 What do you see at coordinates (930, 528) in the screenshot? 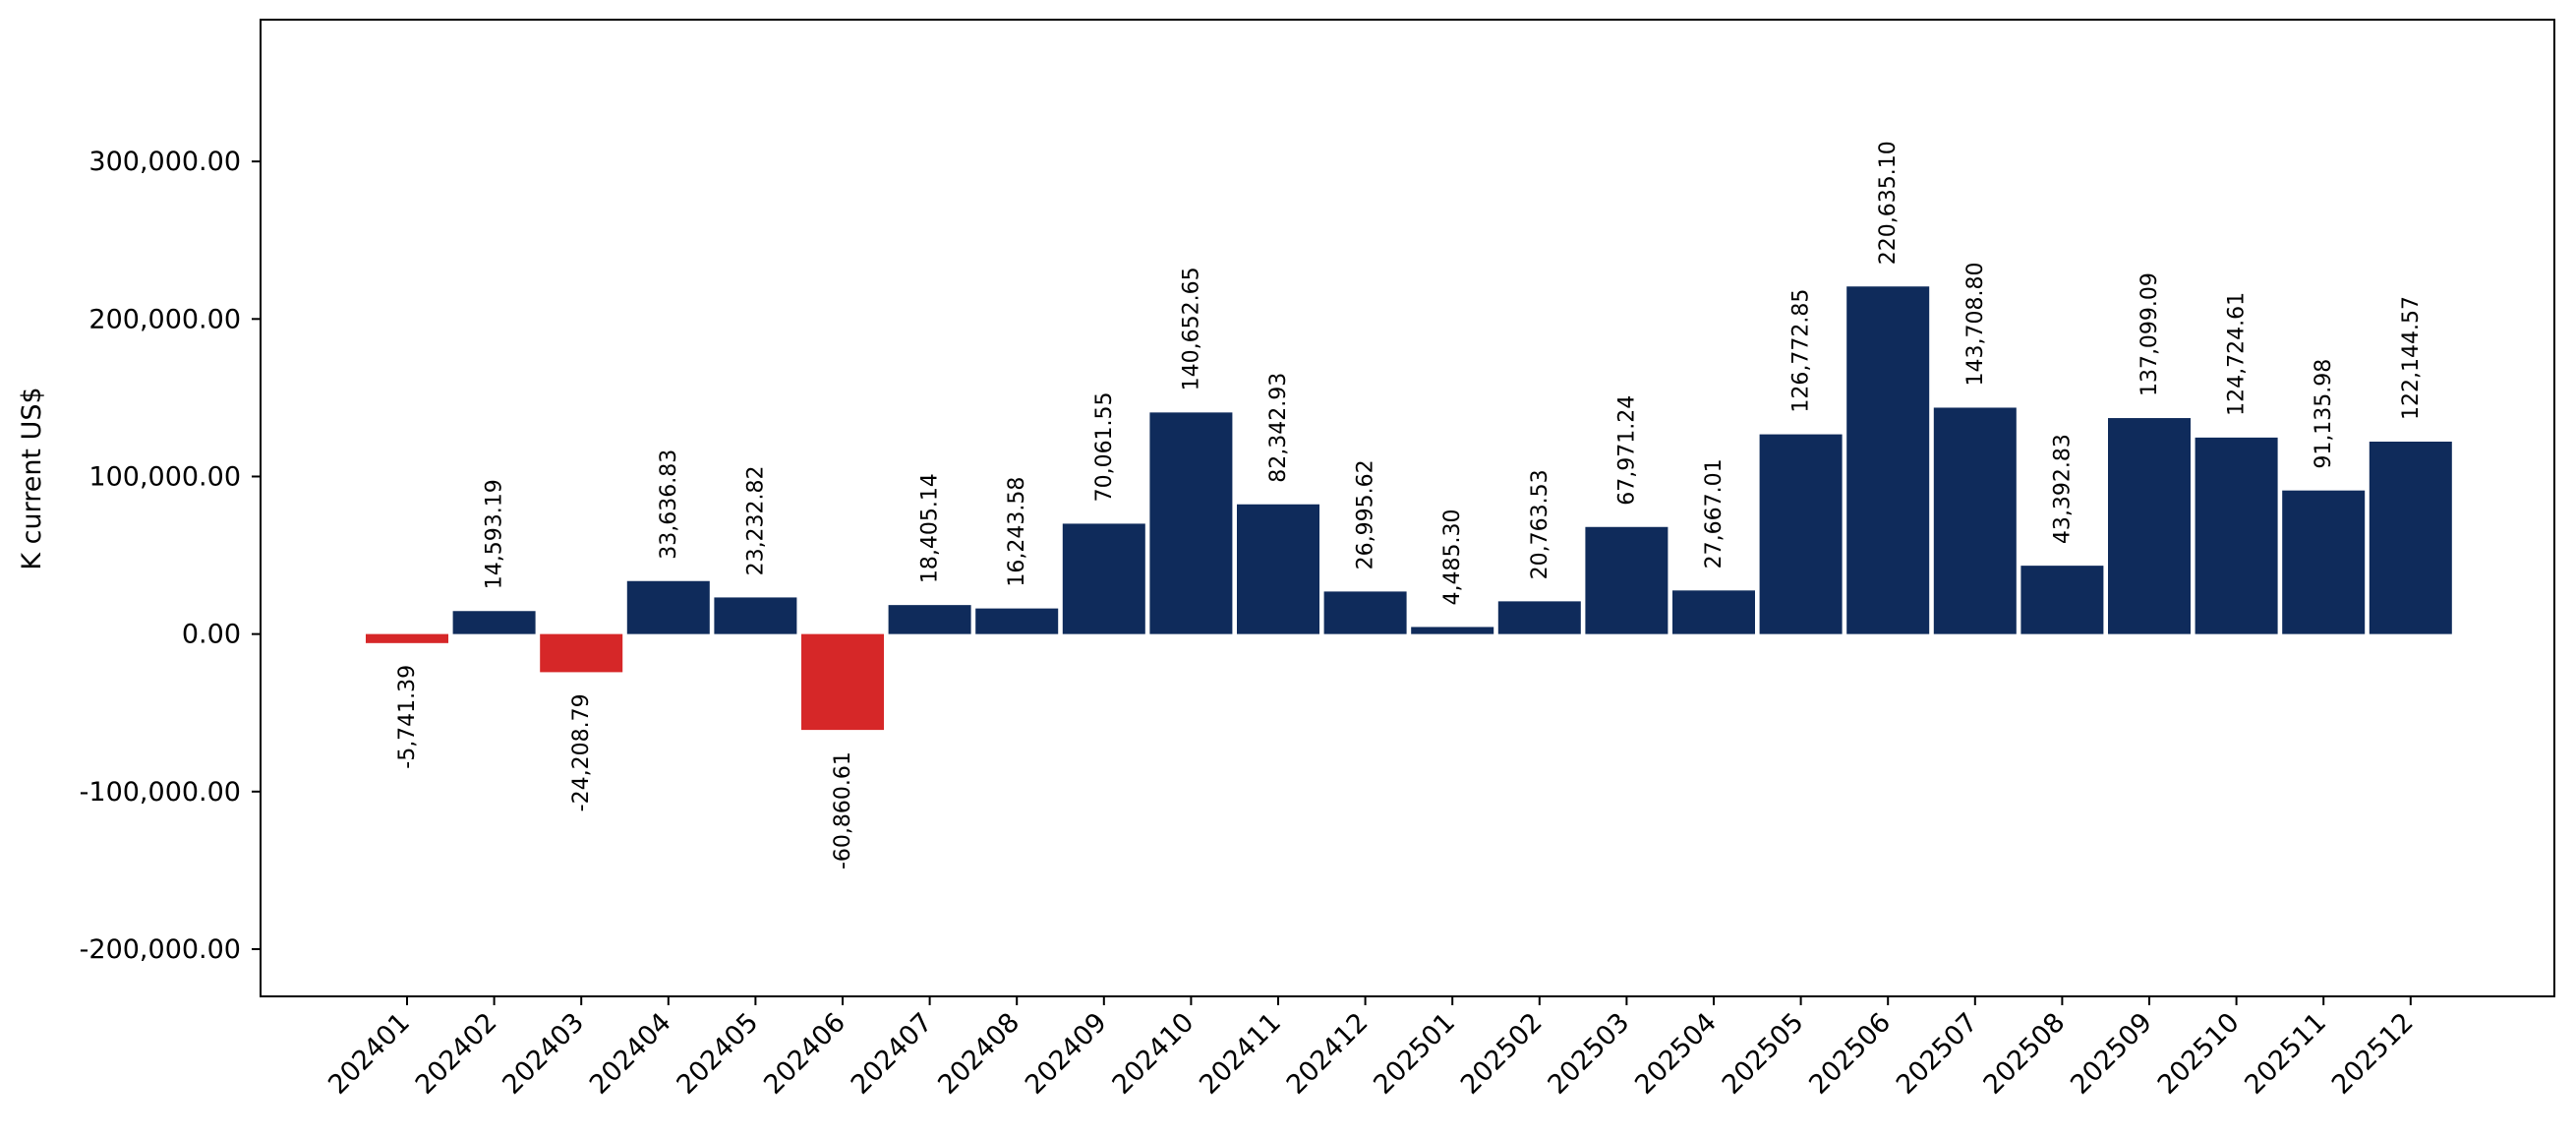
I see `data-label: 18,405.14` at bounding box center [930, 528].